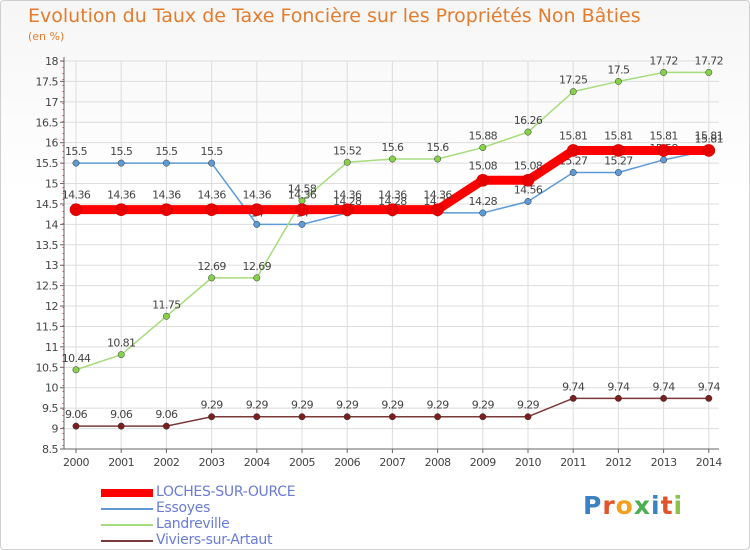 The image size is (750, 550). What do you see at coordinates (593, 505) in the screenshot?
I see `logo-letter: P` at bounding box center [593, 505].